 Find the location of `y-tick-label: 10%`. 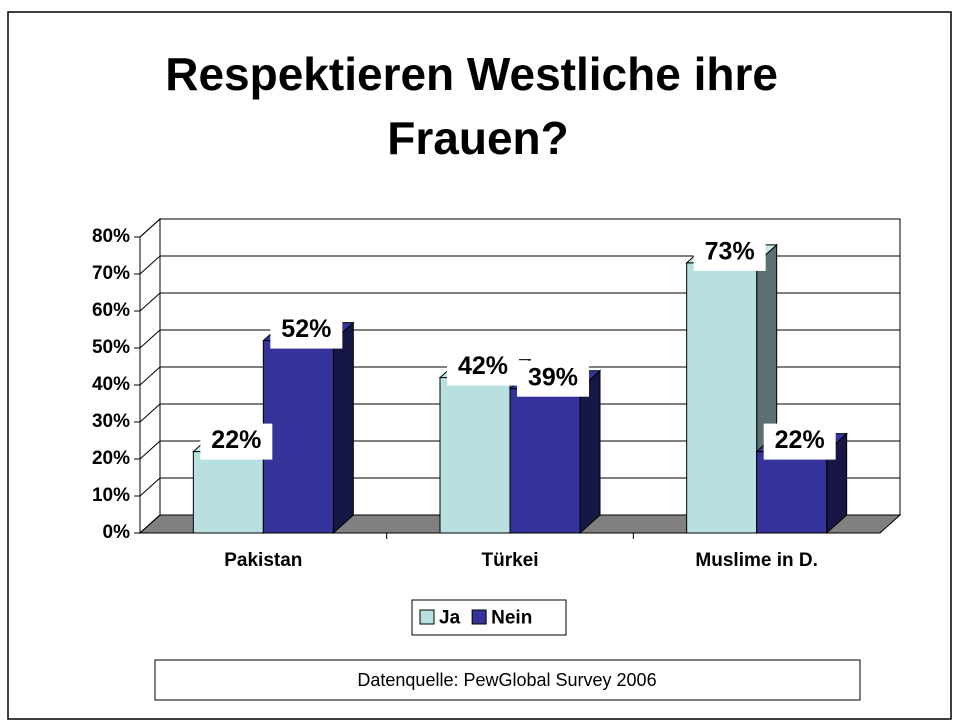

y-tick-label: 10% is located at coordinates (111, 495).